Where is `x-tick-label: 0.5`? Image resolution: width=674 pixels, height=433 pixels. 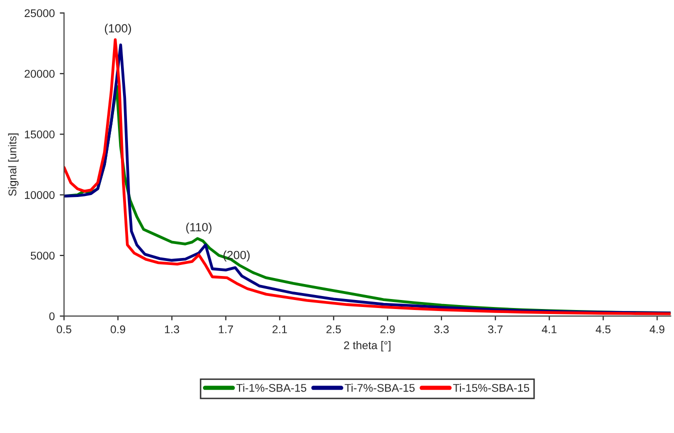 x-tick-label: 0.5 is located at coordinates (64, 329).